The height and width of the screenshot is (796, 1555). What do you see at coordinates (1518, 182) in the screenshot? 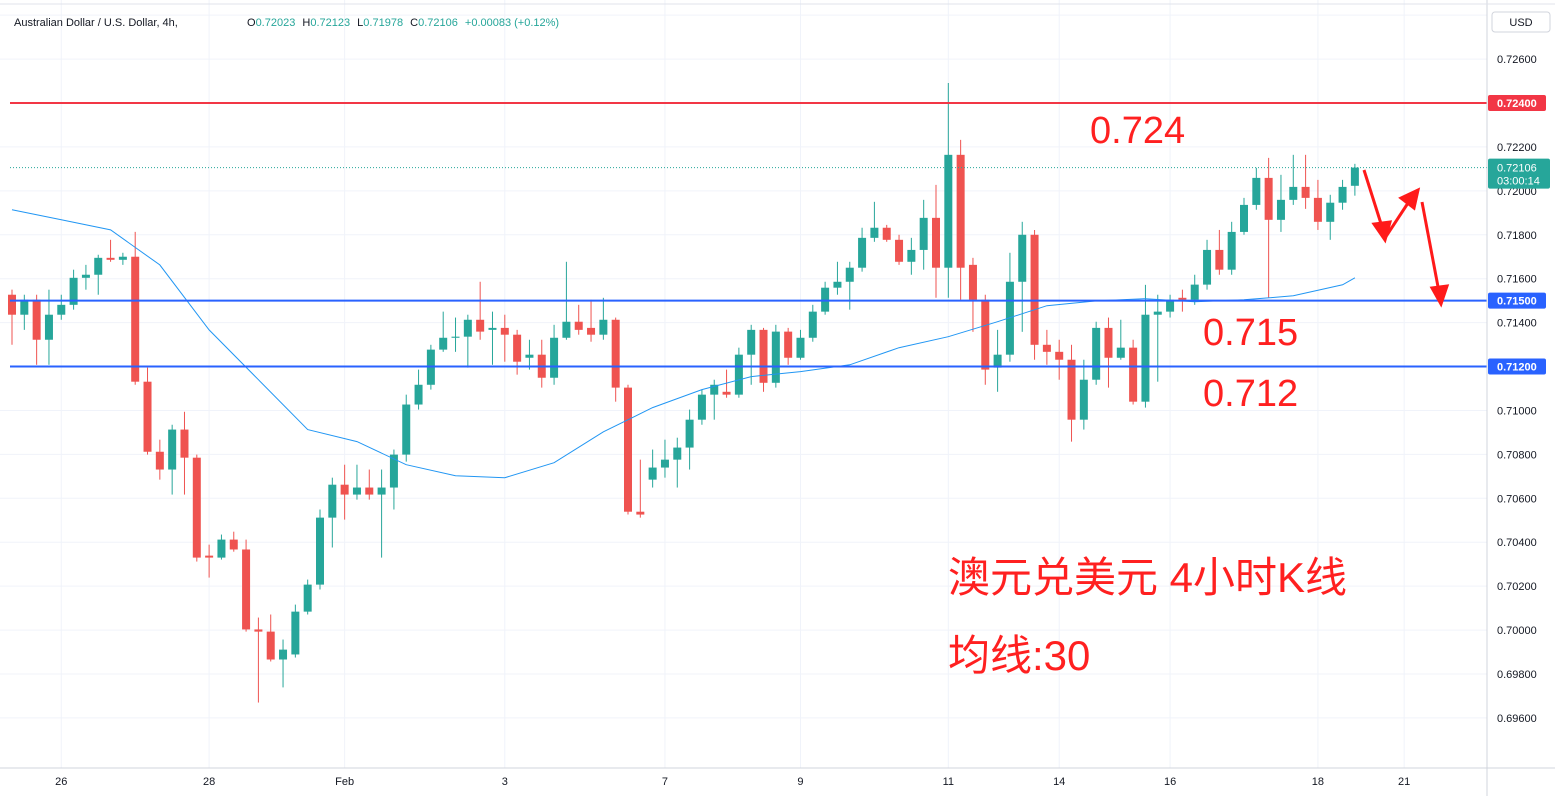
I see `countdown-label: 03:00:14` at bounding box center [1518, 182].